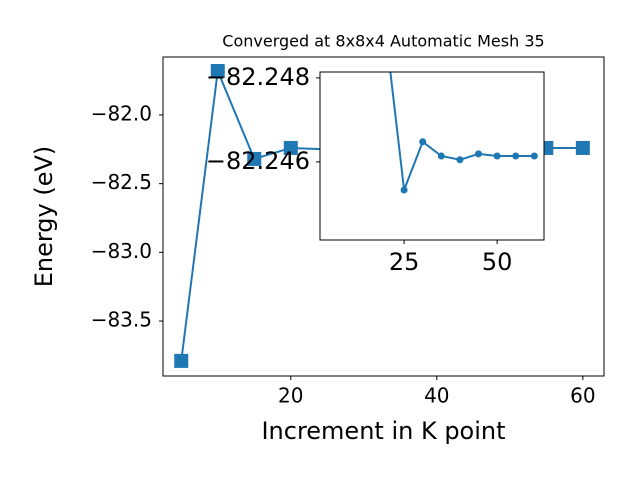 The height and width of the screenshot is (480, 640). What do you see at coordinates (121, 182) in the screenshot?
I see `y-tick-label: −82.5` at bounding box center [121, 182].